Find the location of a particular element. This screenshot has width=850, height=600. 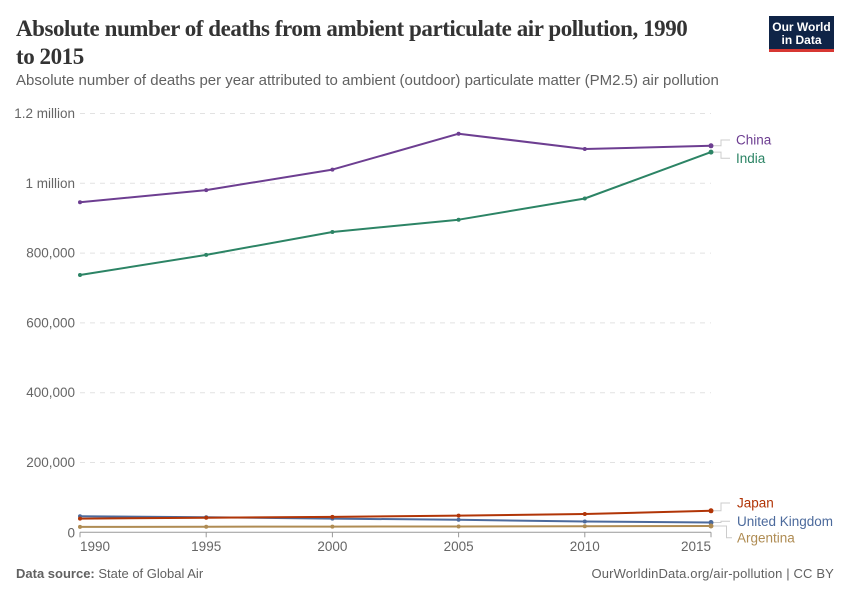

svg-text: United Kingdom is located at coordinates (785, 521).